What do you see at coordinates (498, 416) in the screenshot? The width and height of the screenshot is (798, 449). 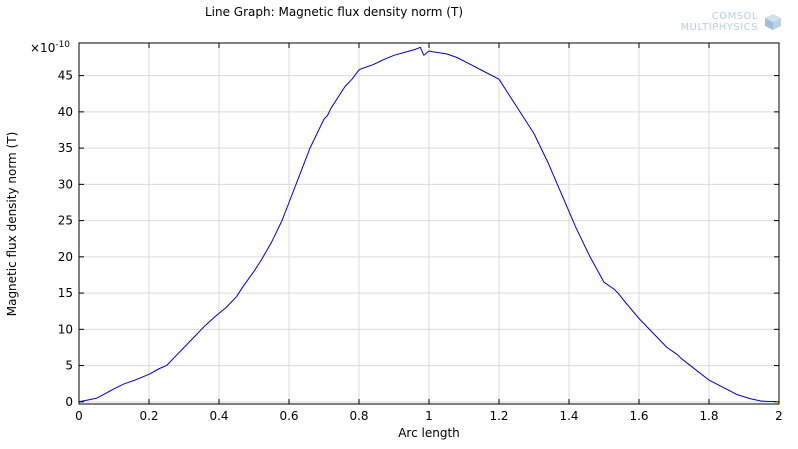 I see `x-tick-label: 1.2` at bounding box center [498, 416].